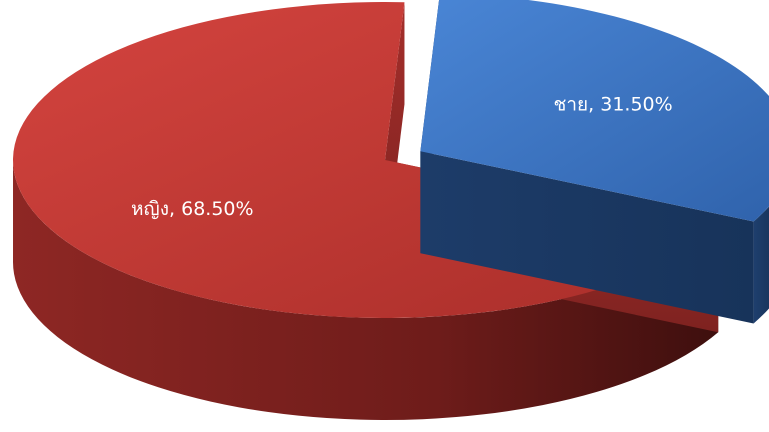 The height and width of the screenshot is (432, 769). What do you see at coordinates (612, 104) in the screenshot?
I see `data-label-male: ชาย, 31.50%` at bounding box center [612, 104].